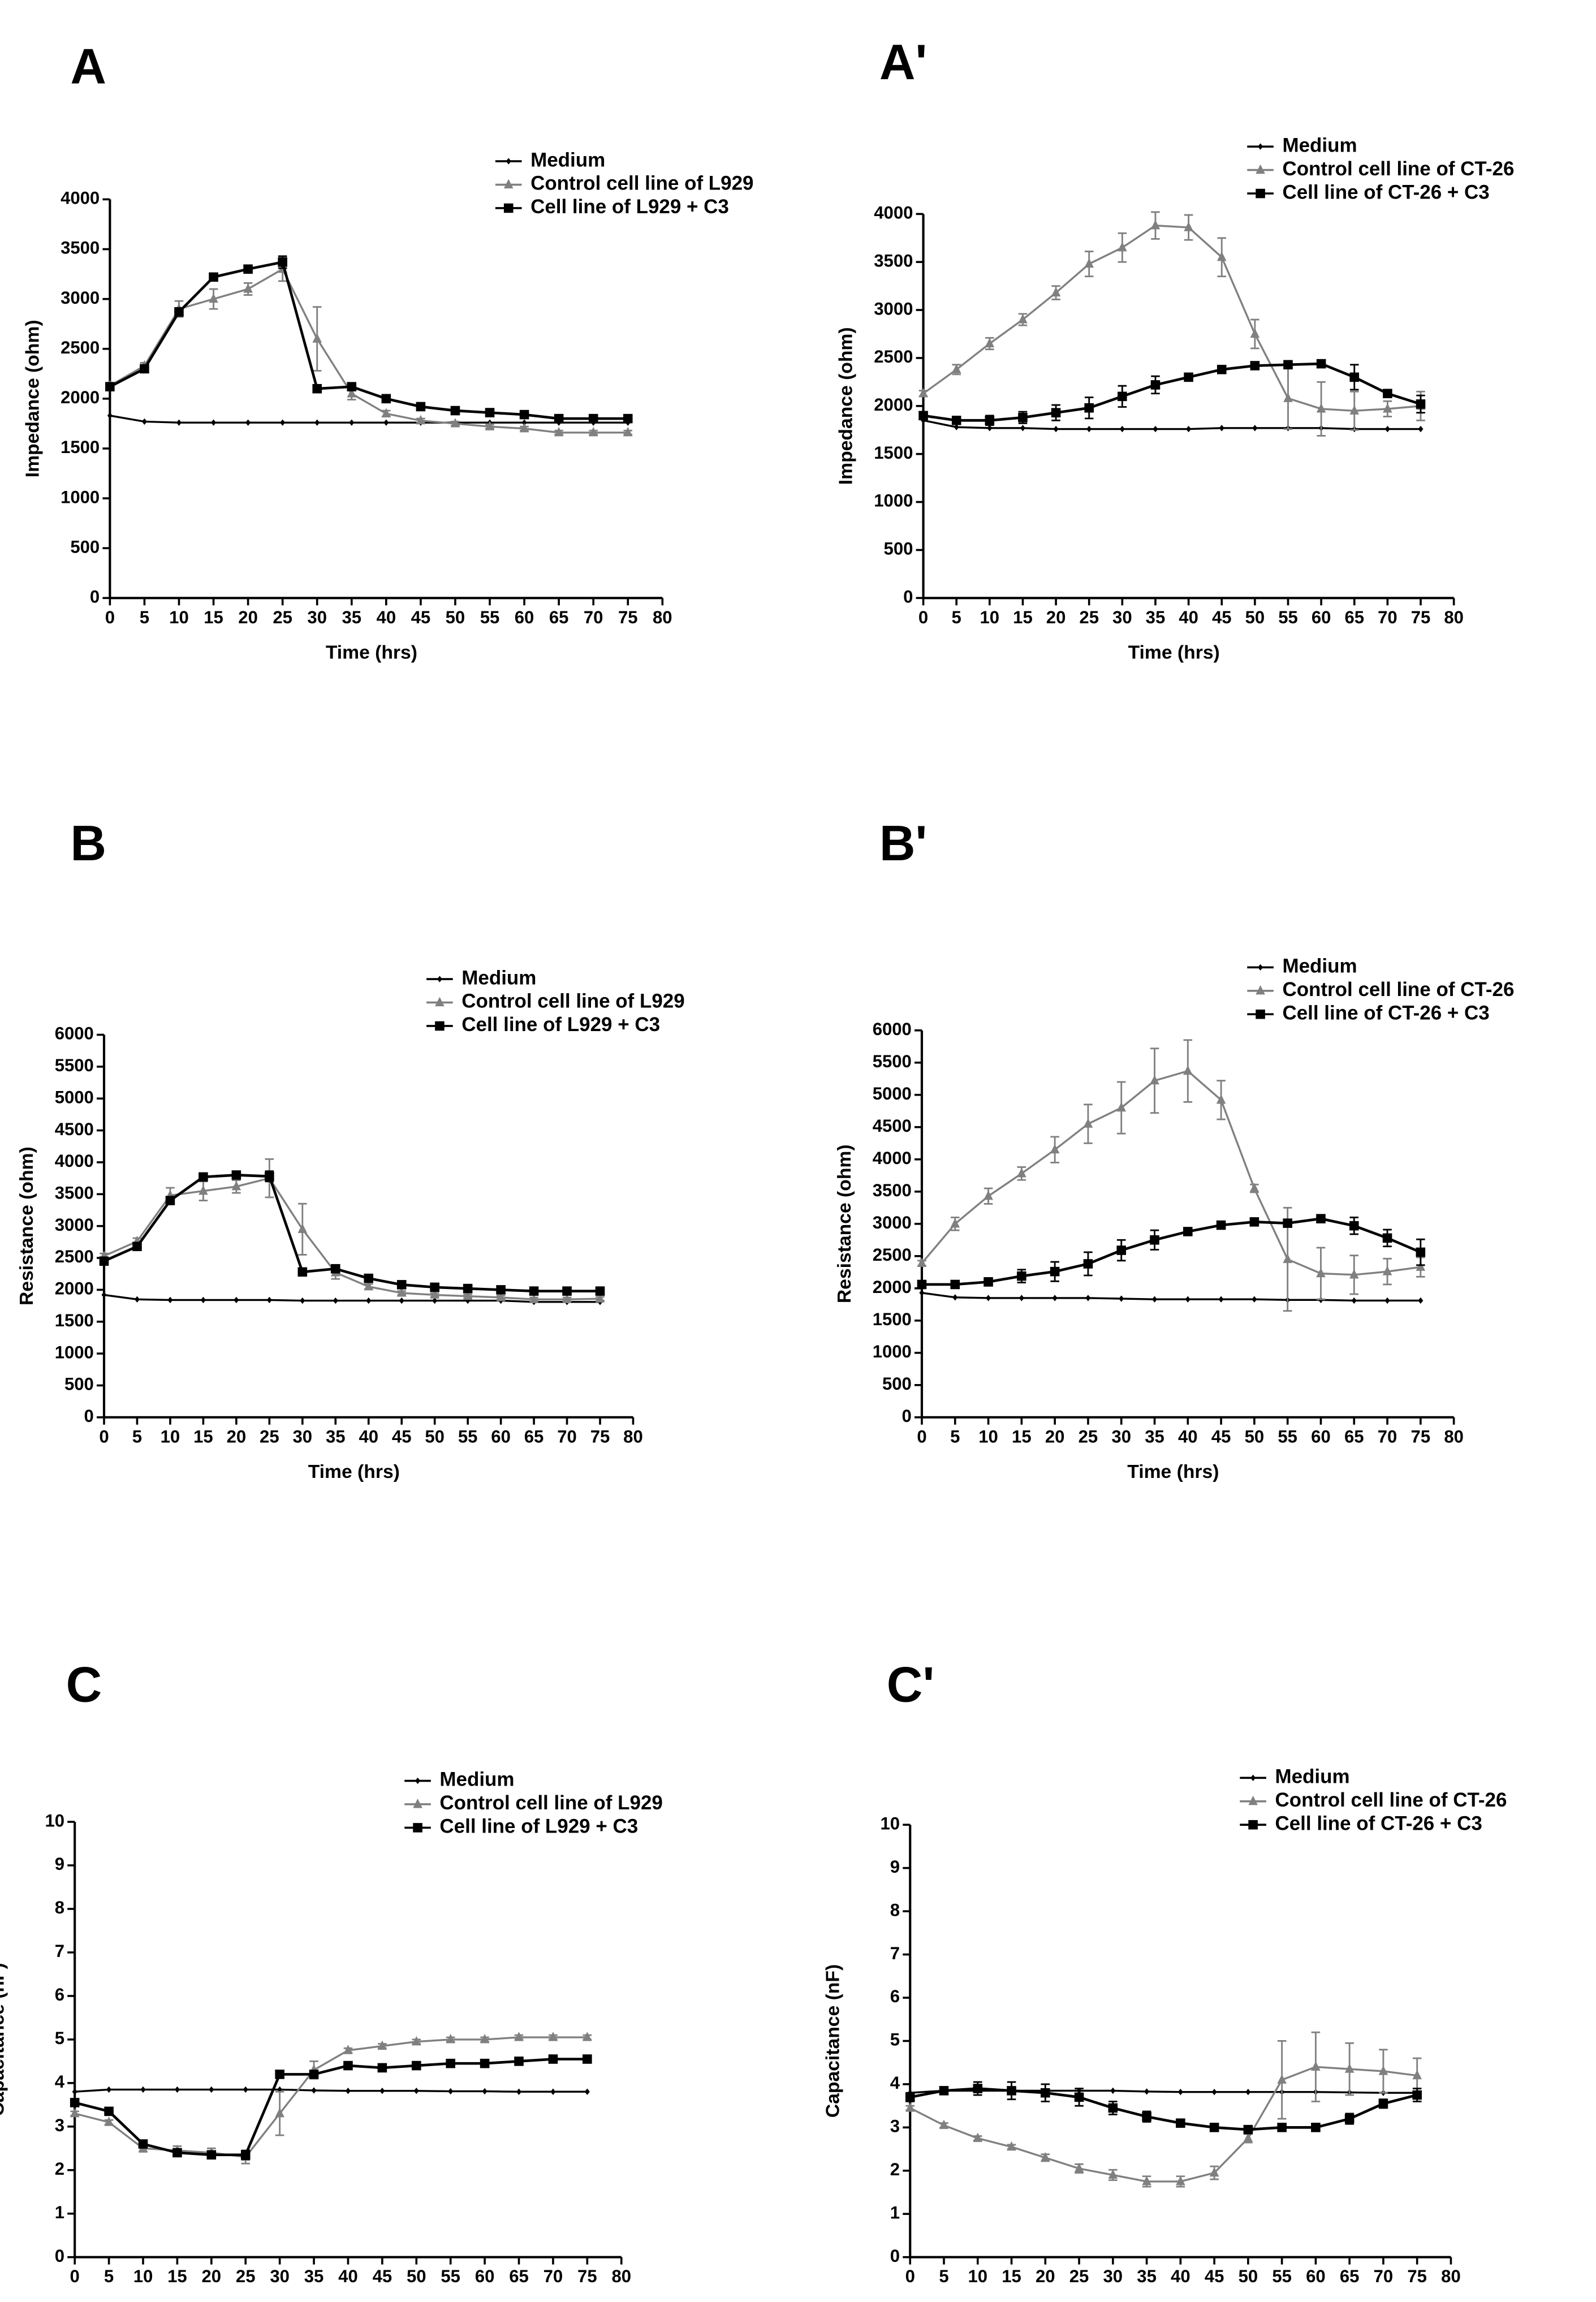 Image resolution: width=1596 pixels, height=2302 pixels. I want to click on y-tick-label: 8, so click(59, 1907).